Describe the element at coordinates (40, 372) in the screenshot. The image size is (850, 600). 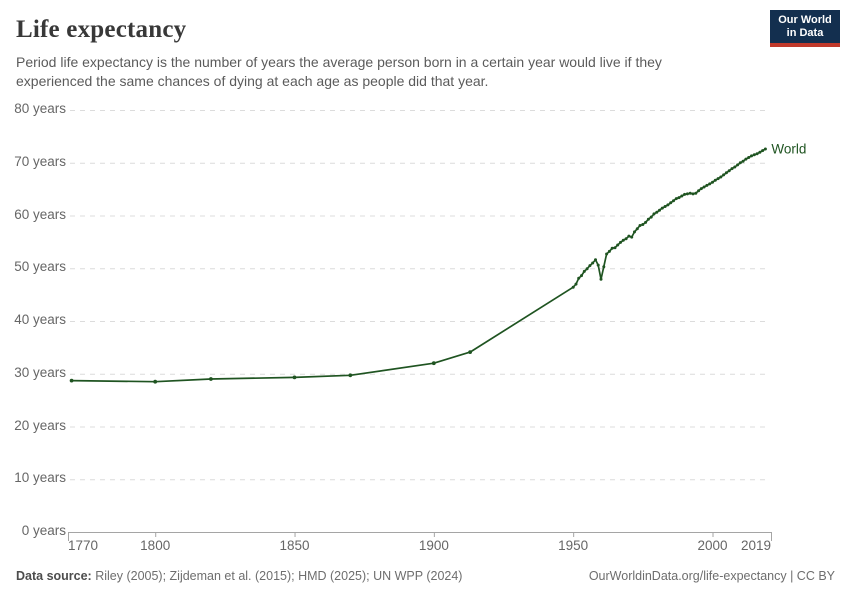
I see `y-axis-tick-label: 30 years` at that location.